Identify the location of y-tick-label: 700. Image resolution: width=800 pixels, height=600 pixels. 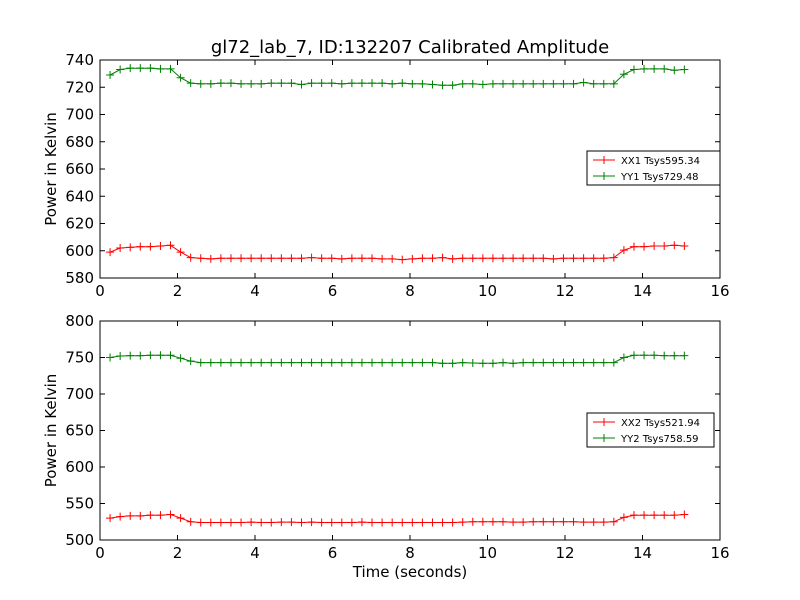
(79, 115).